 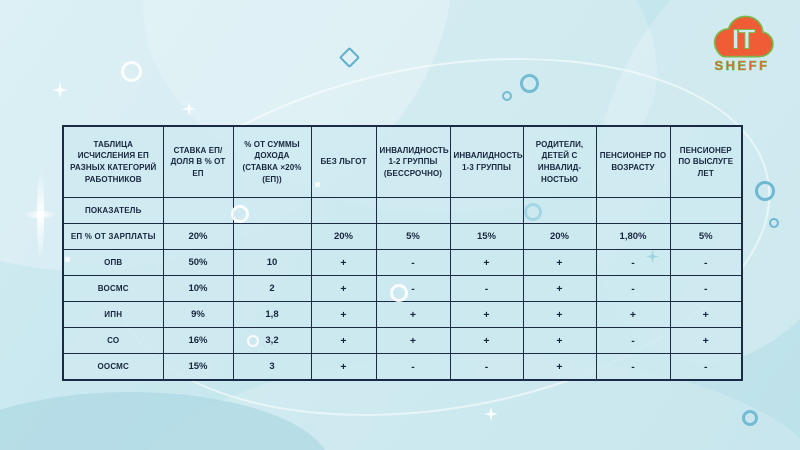 What do you see at coordinates (113, 210) in the screenshot?
I see `row-label: ПОКАЗАТЕЛЬ` at bounding box center [113, 210].